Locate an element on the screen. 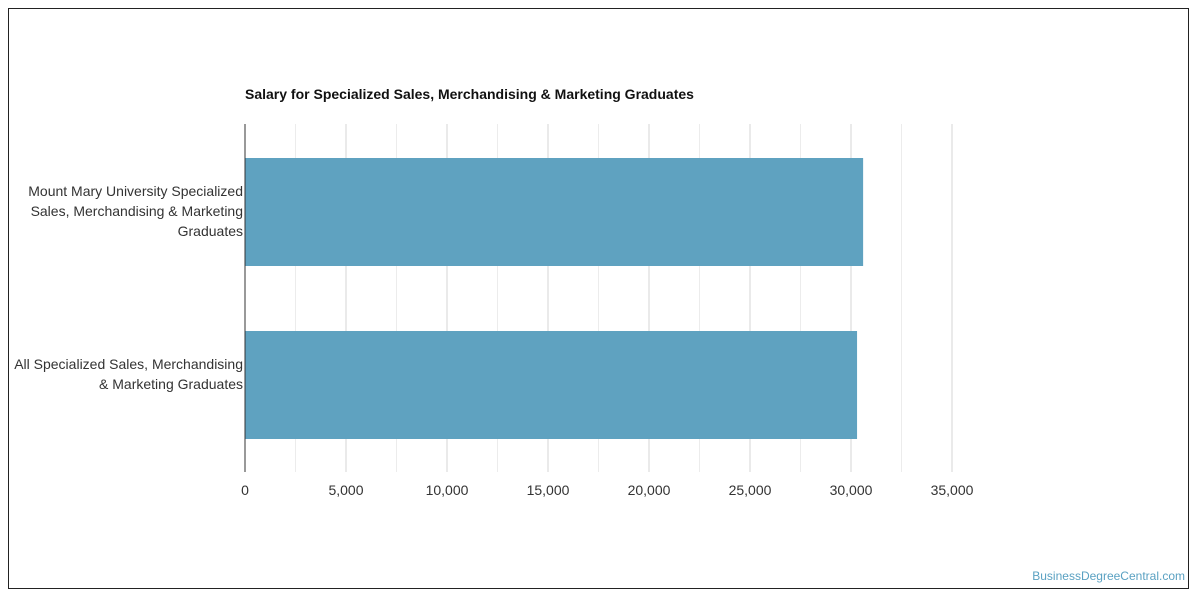  x-tick-label: 20,000 is located at coordinates (649, 490).